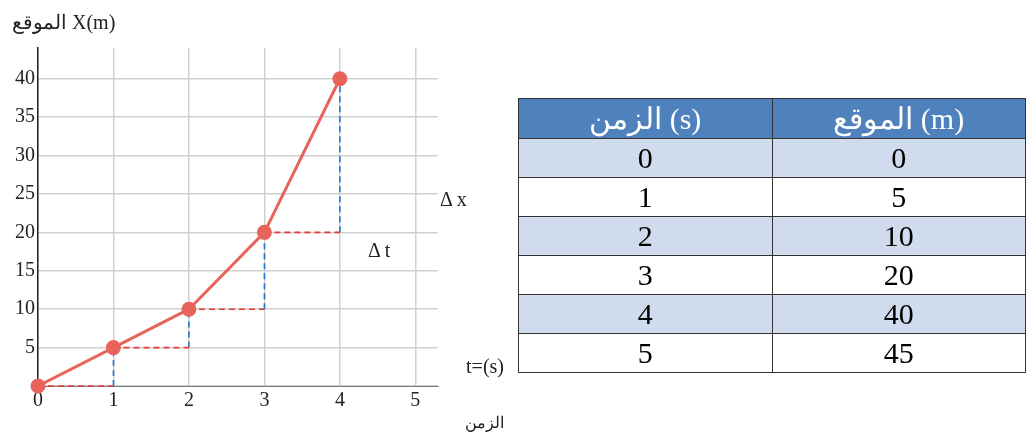 The image size is (1030, 444). I want to click on y-tick-label: 35, so click(25, 115).